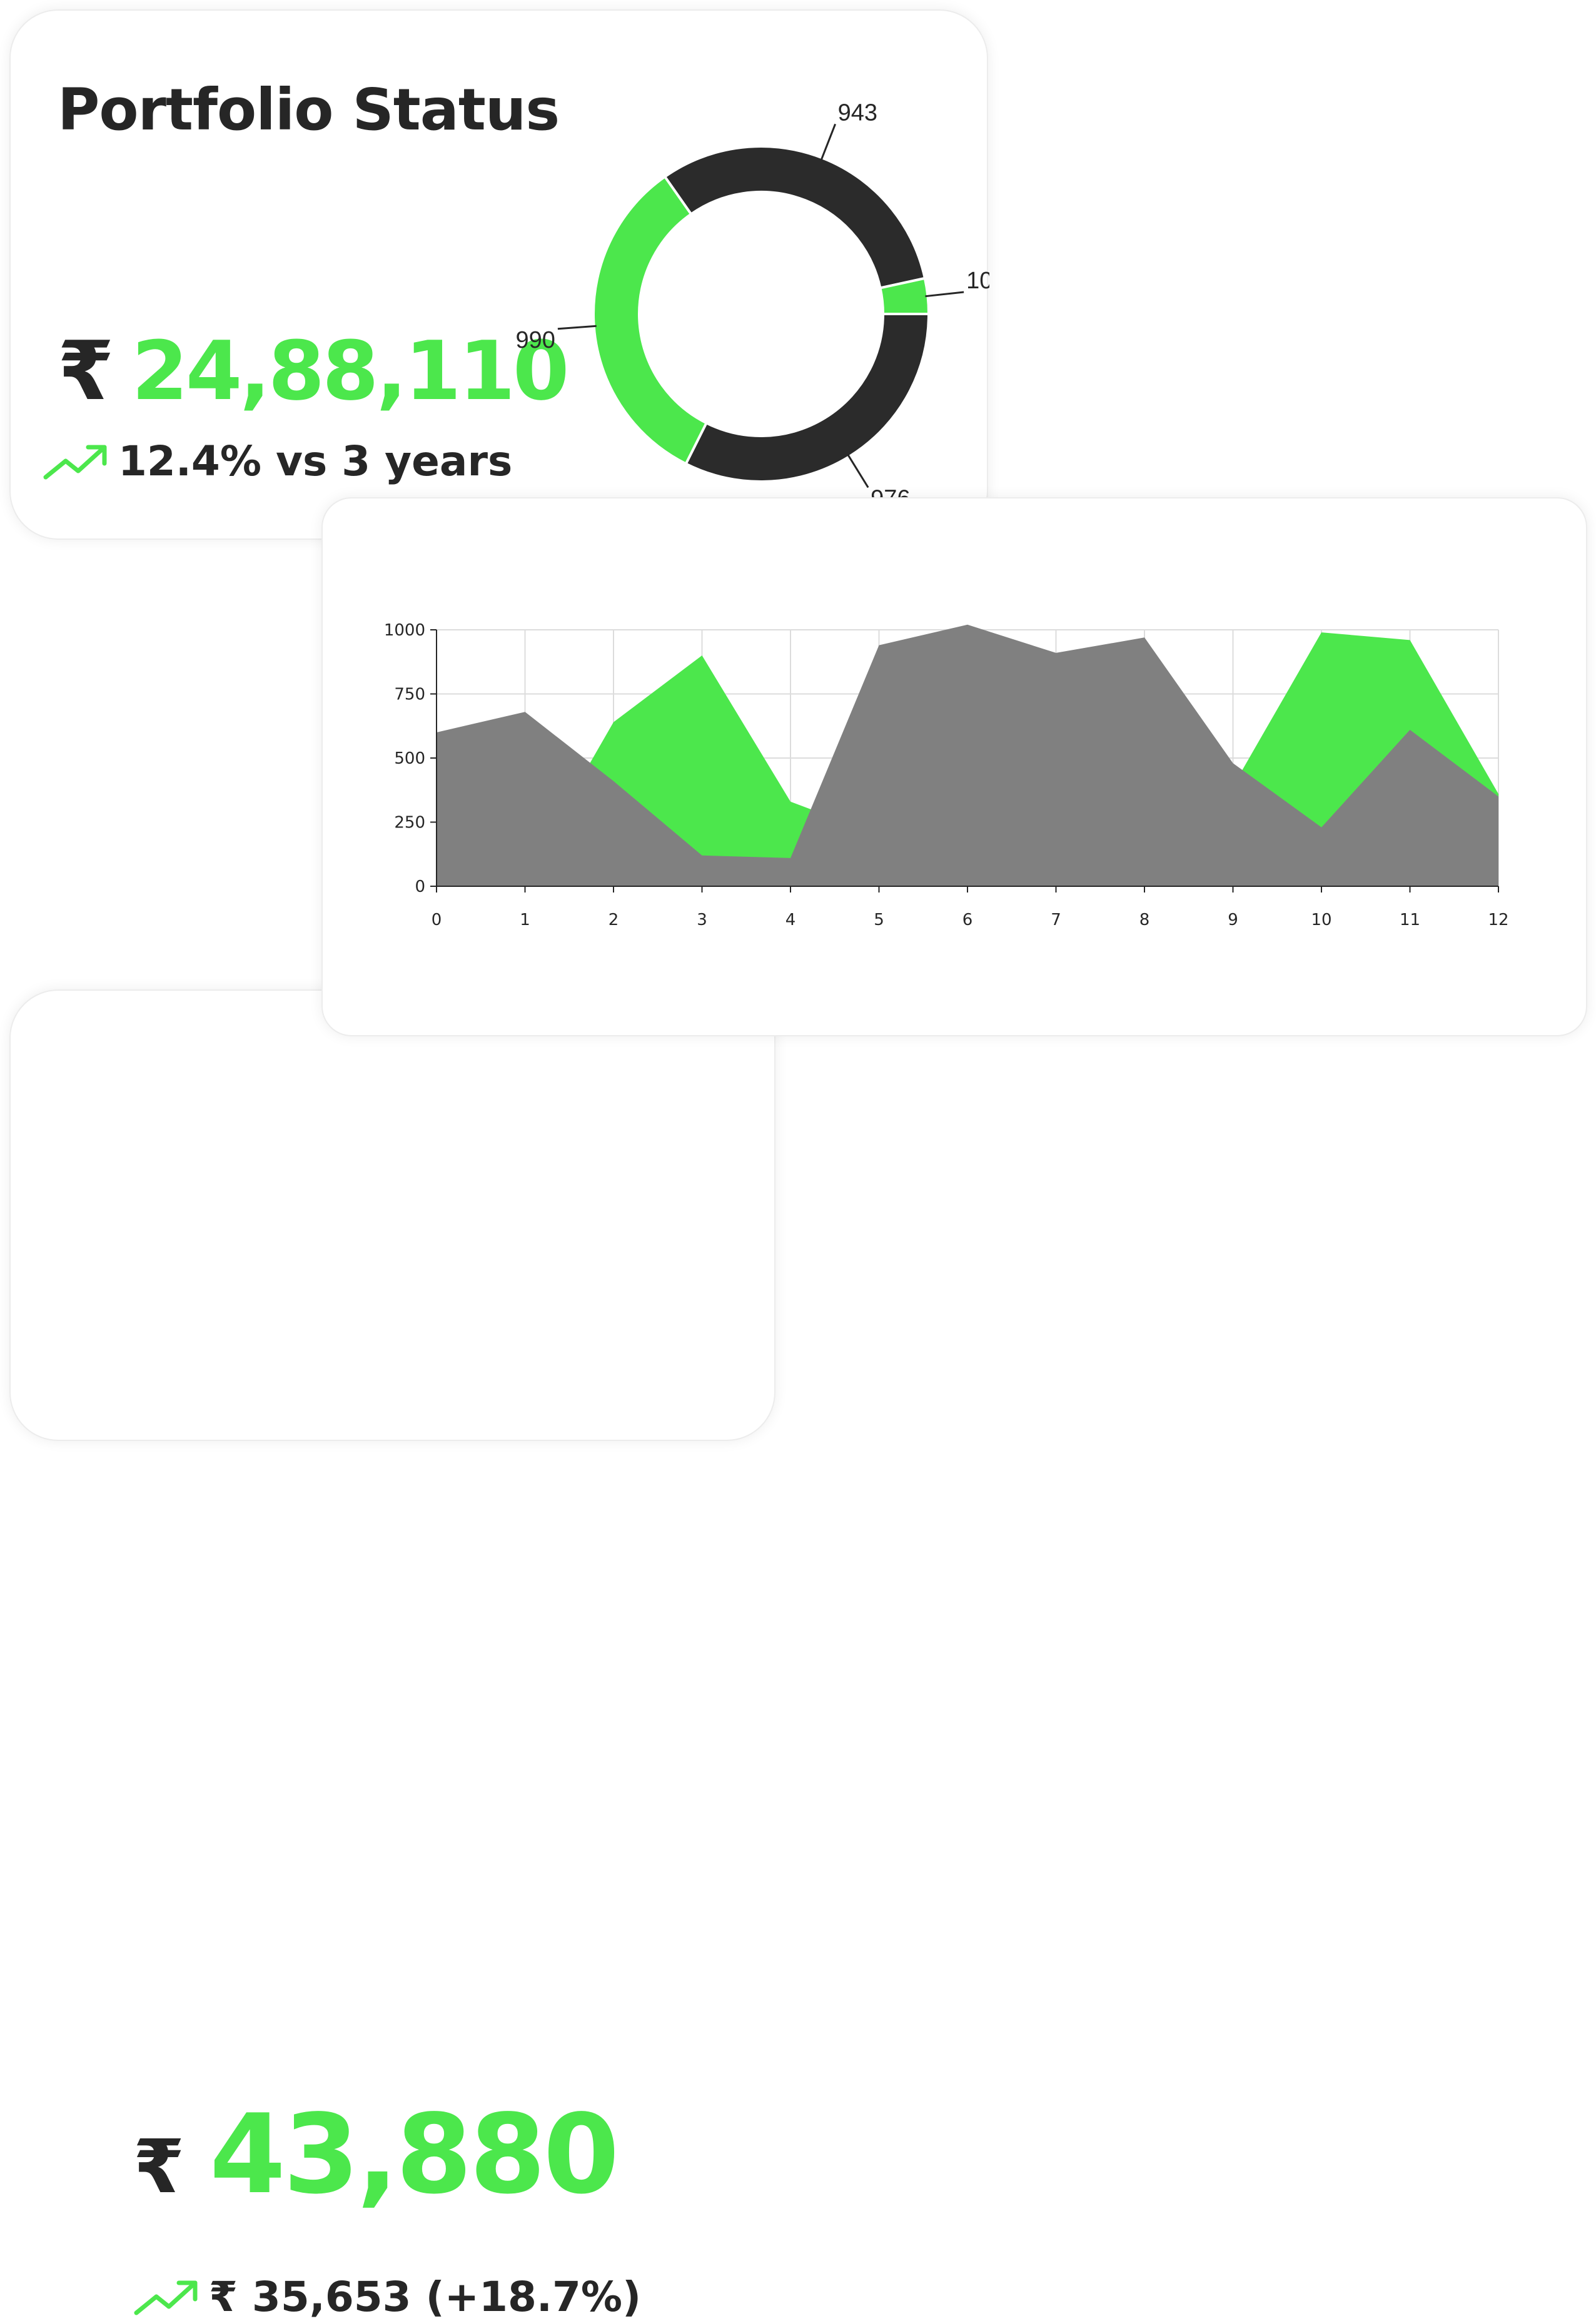  What do you see at coordinates (1144, 920) in the screenshot?
I see `x-tick-label: 8` at bounding box center [1144, 920].